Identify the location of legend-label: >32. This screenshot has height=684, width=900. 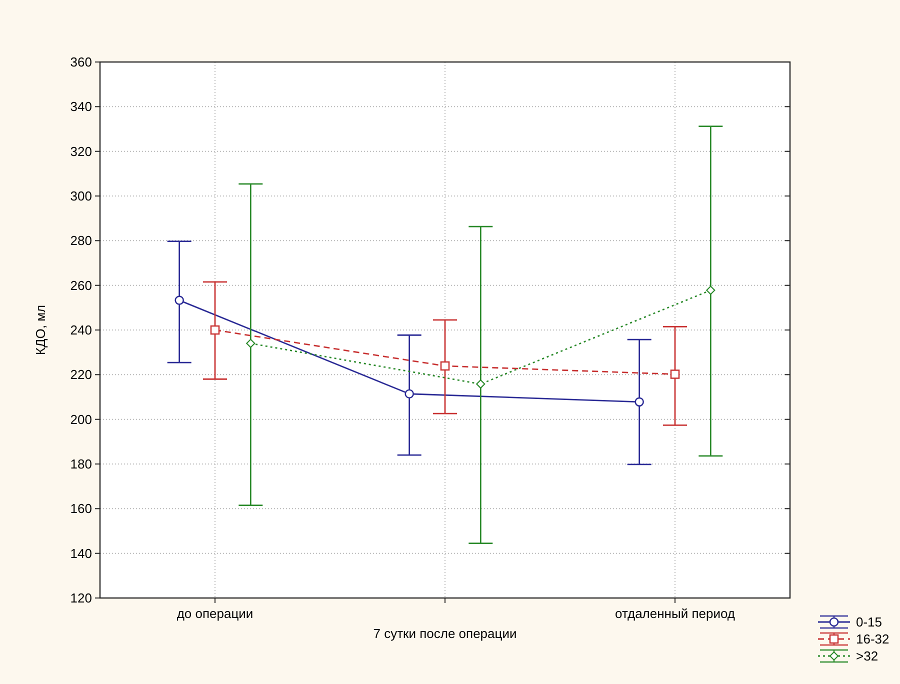
(867, 656).